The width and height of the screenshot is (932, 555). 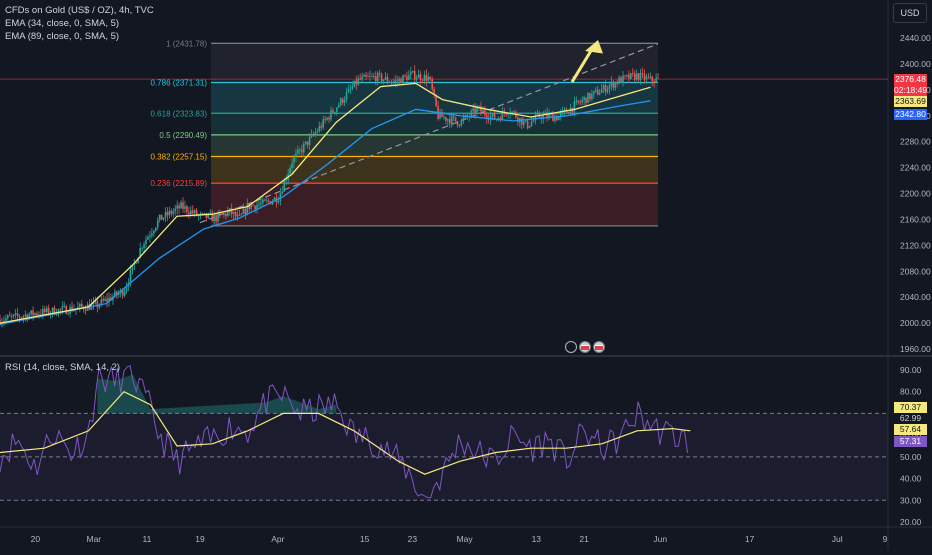 I want to click on fib-label-0.382: 0.382 (2257.15), so click(x=179, y=156).